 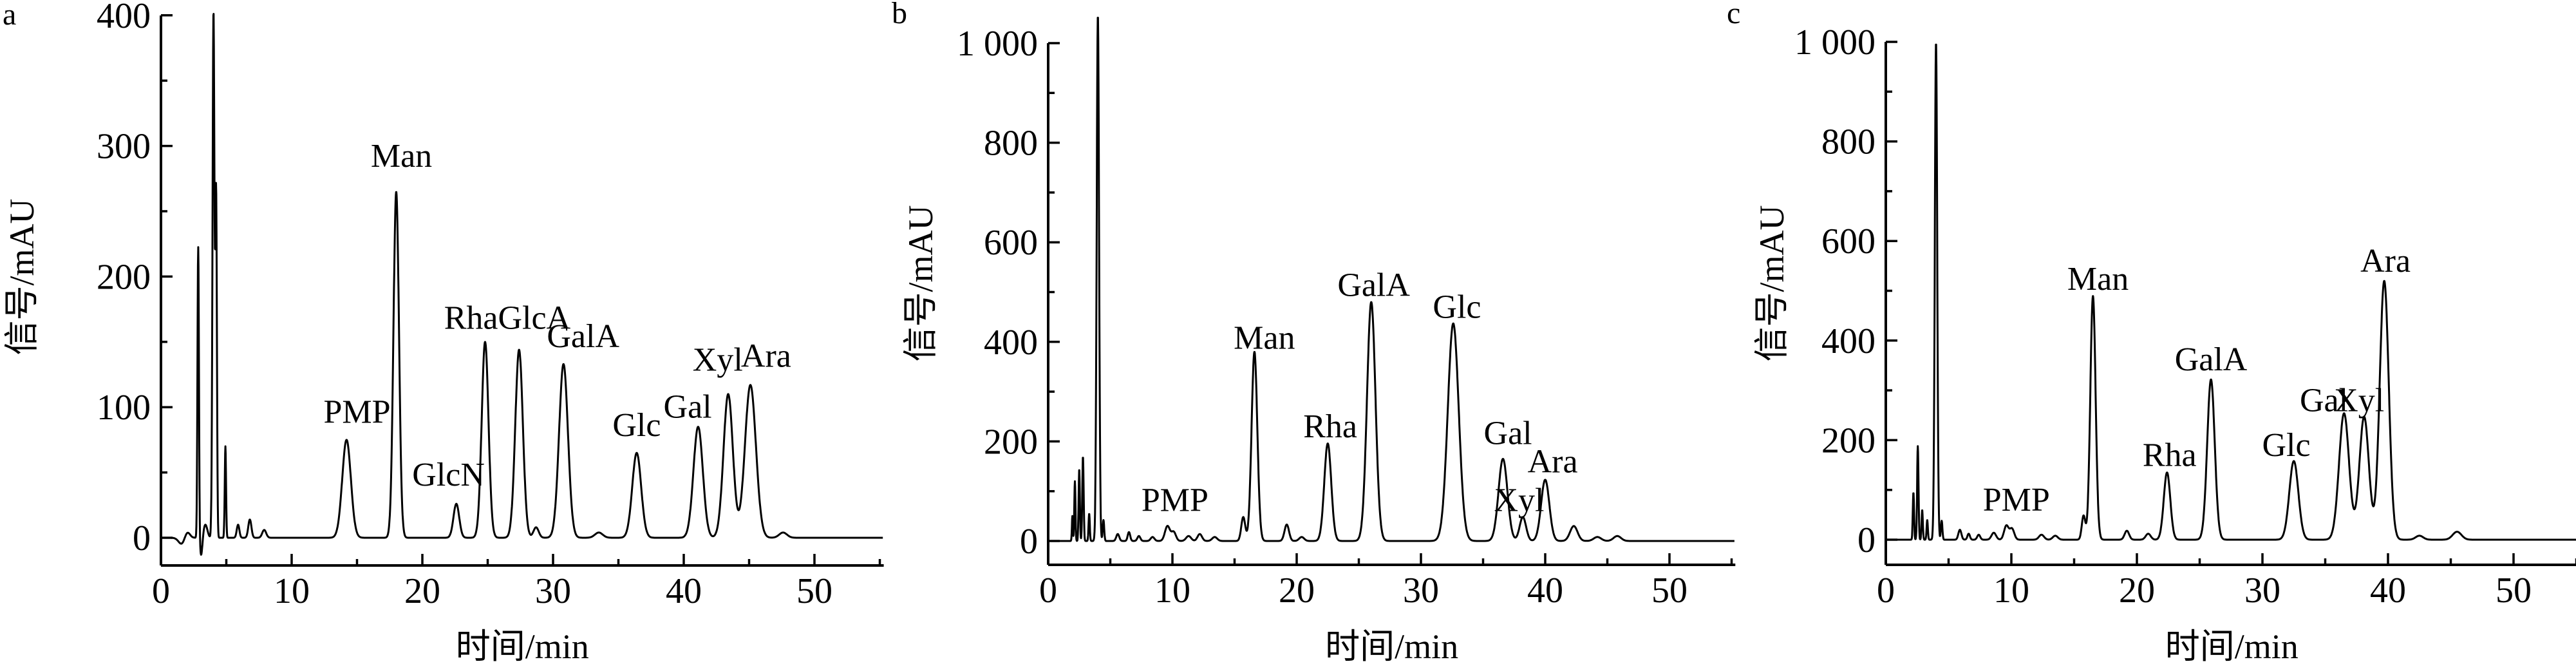 What do you see at coordinates (1733, 15) in the screenshot?
I see `panel-letter: c` at bounding box center [1733, 15].